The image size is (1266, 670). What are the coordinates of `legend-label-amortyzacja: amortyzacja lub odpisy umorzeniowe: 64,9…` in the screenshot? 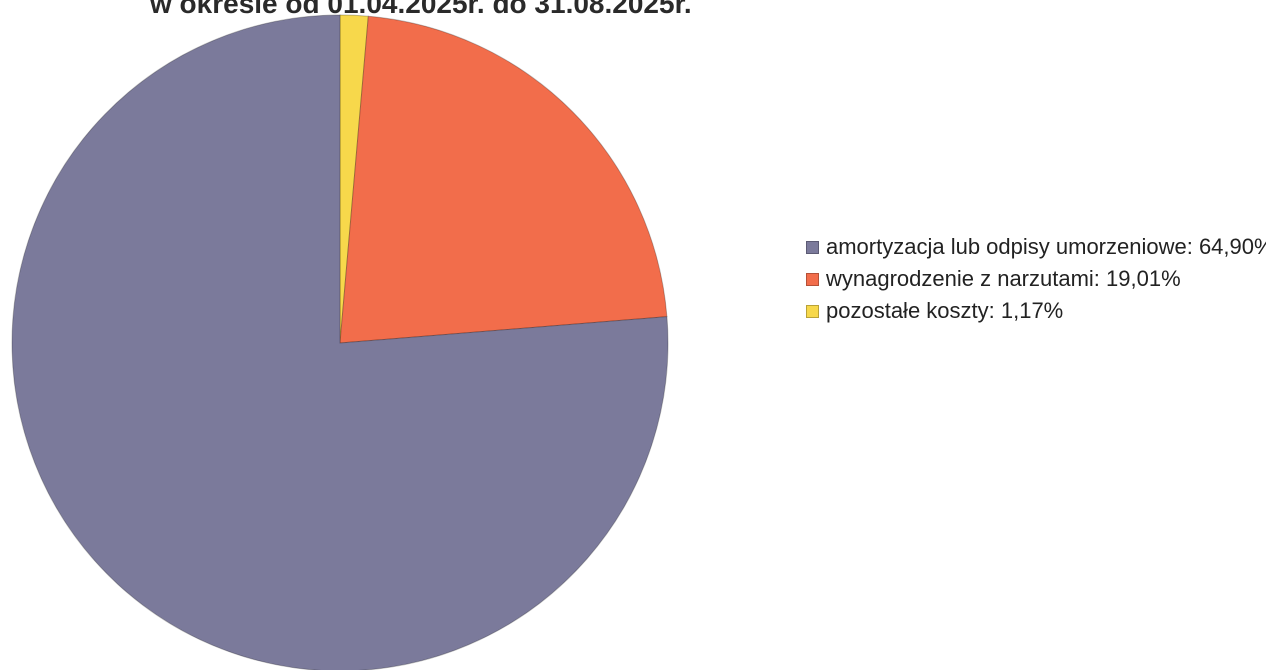 It's located at (1046, 246).